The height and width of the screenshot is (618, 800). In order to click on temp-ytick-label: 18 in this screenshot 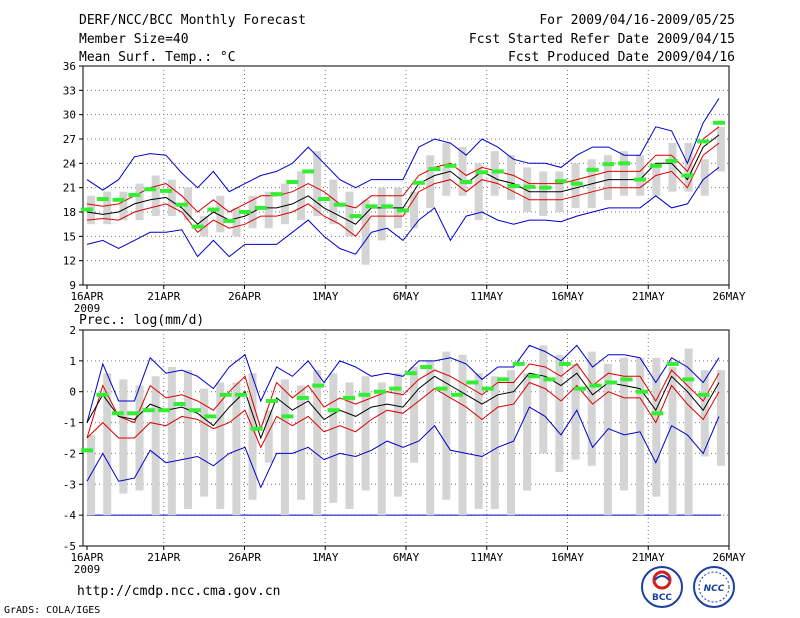, I will do `click(69, 212)`.